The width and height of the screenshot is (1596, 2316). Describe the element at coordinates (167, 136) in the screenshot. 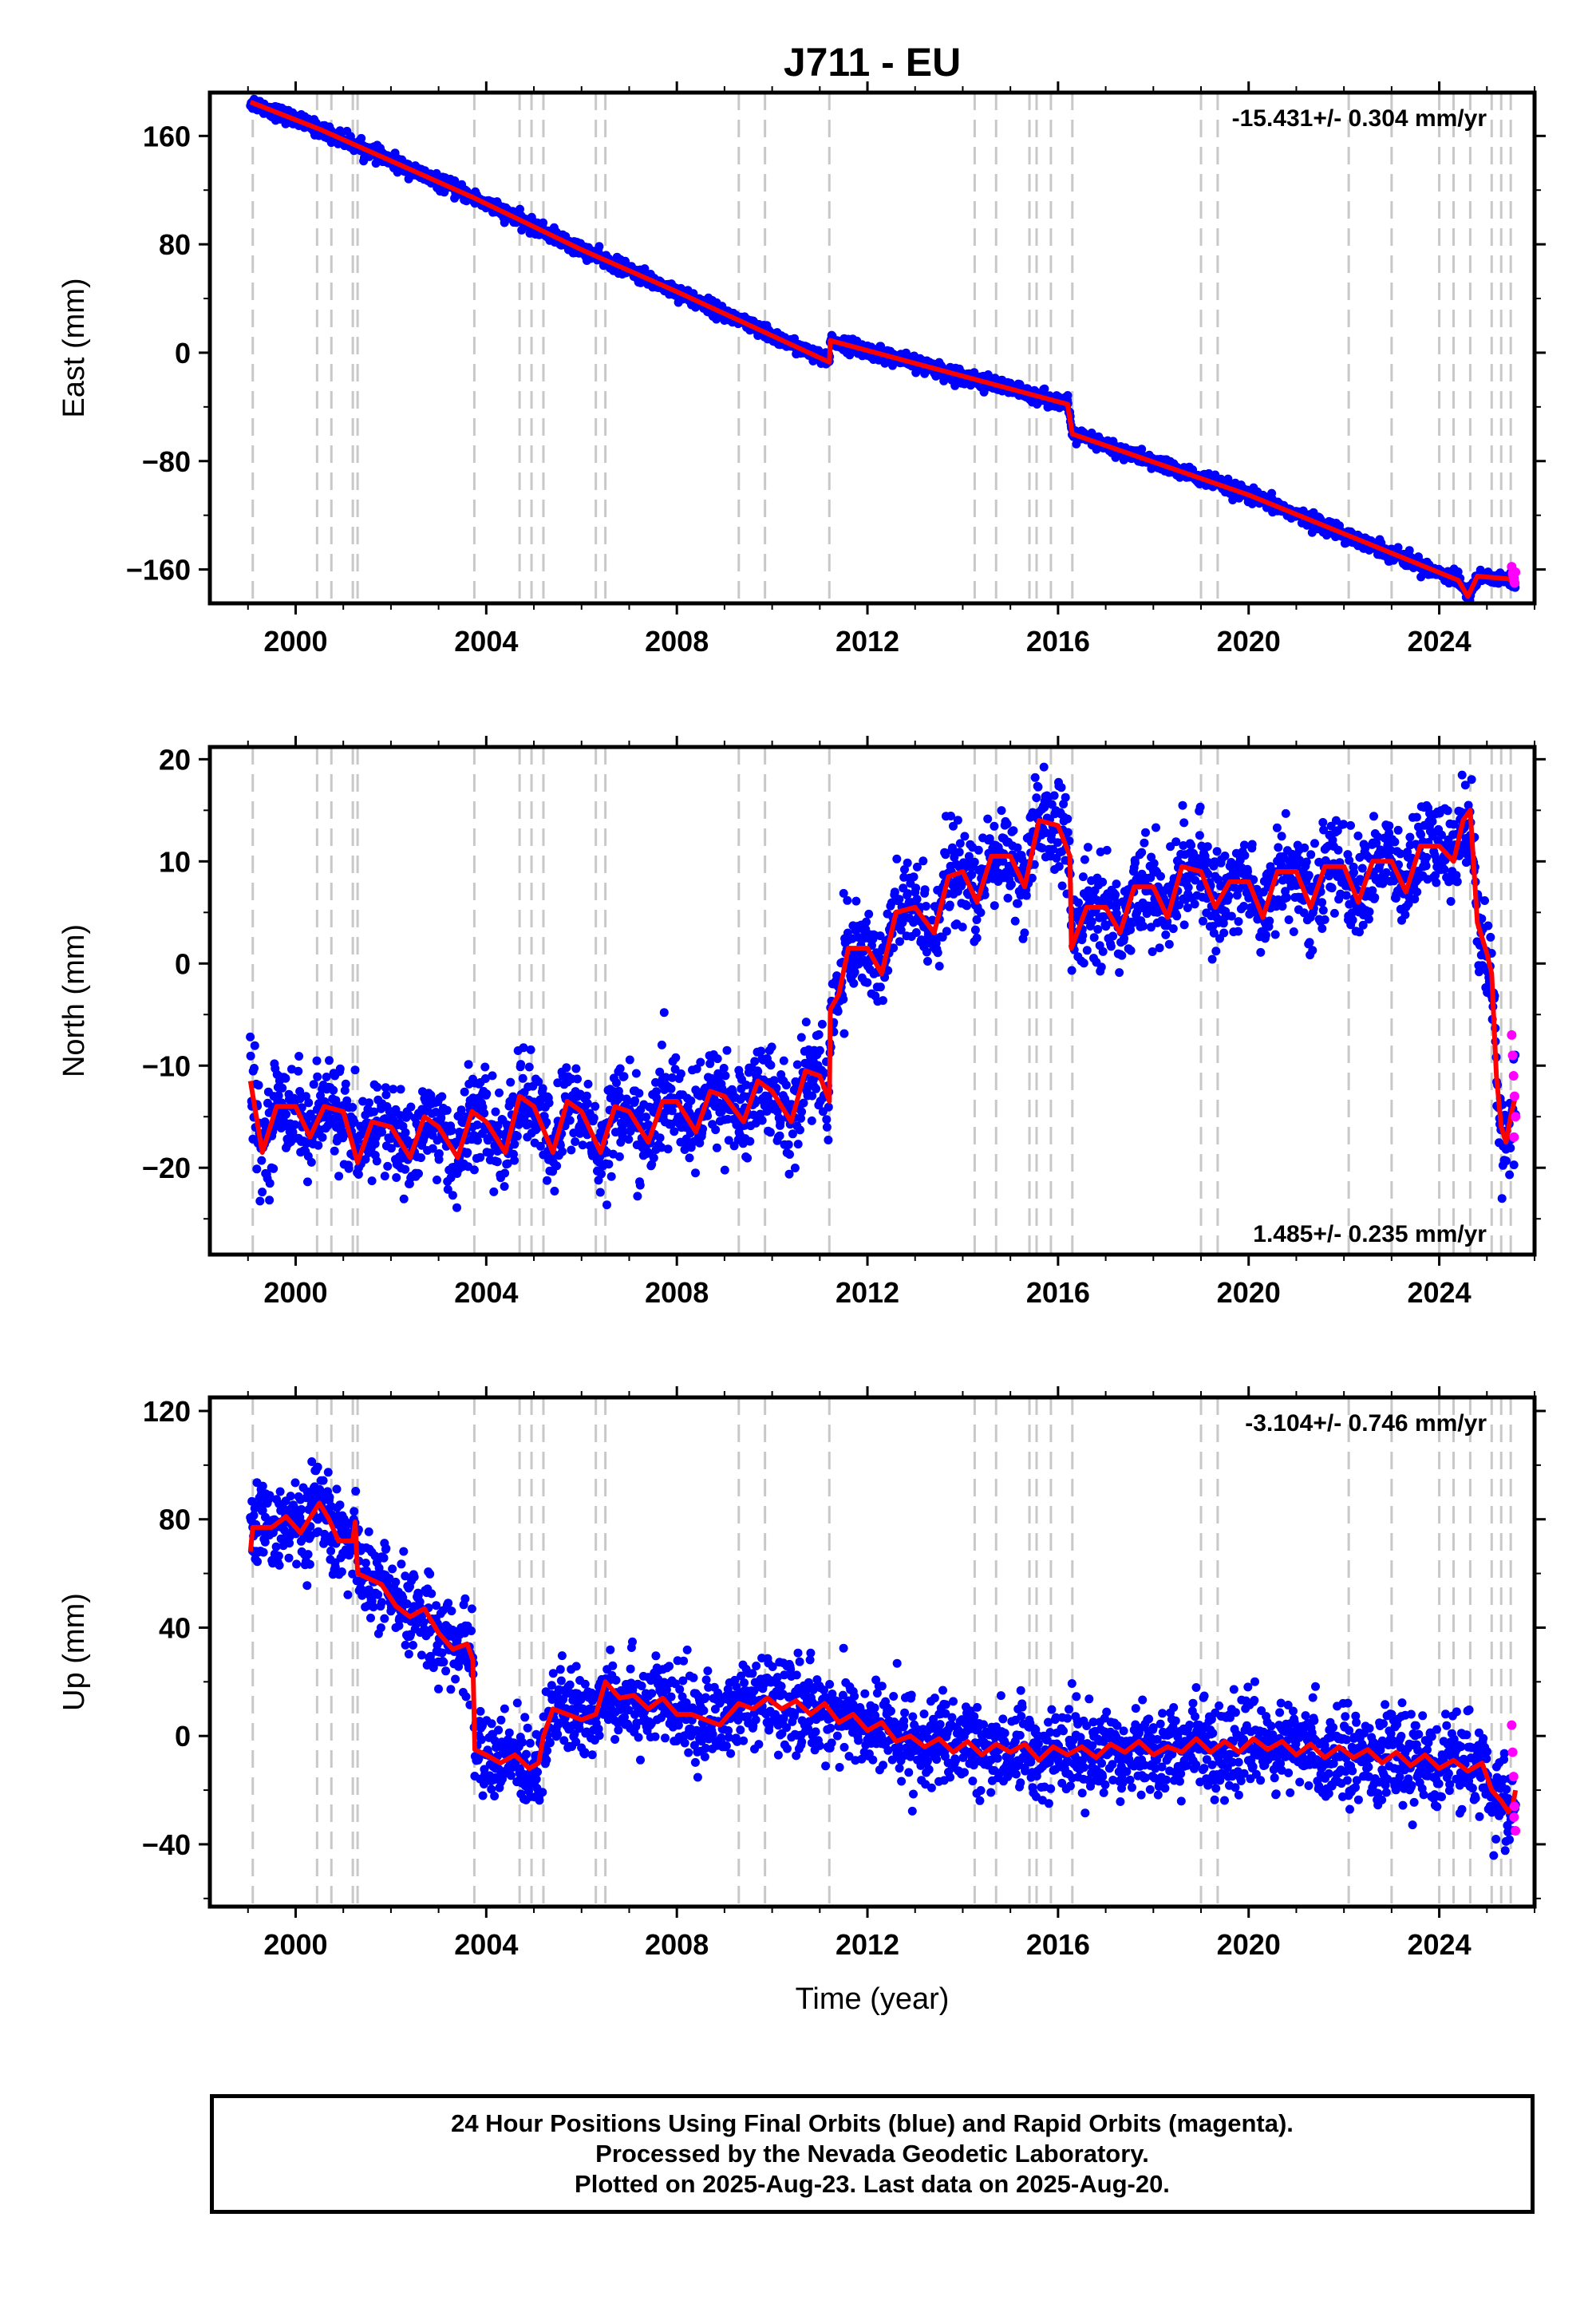

I see `y-tick-label: 160` at that location.